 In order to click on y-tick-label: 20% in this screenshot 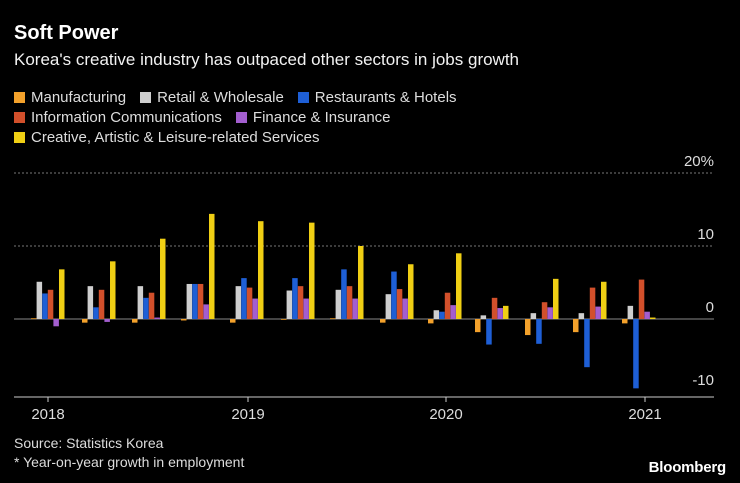, I will do `click(699, 161)`.